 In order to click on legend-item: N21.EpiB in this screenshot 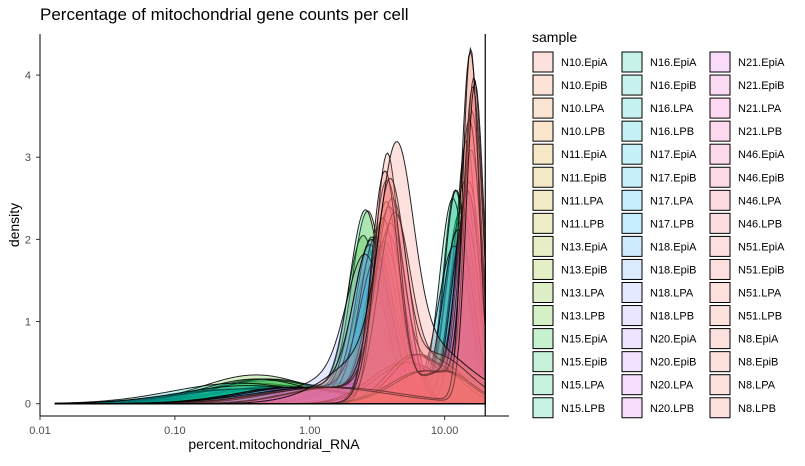, I will do `click(746, 85)`.